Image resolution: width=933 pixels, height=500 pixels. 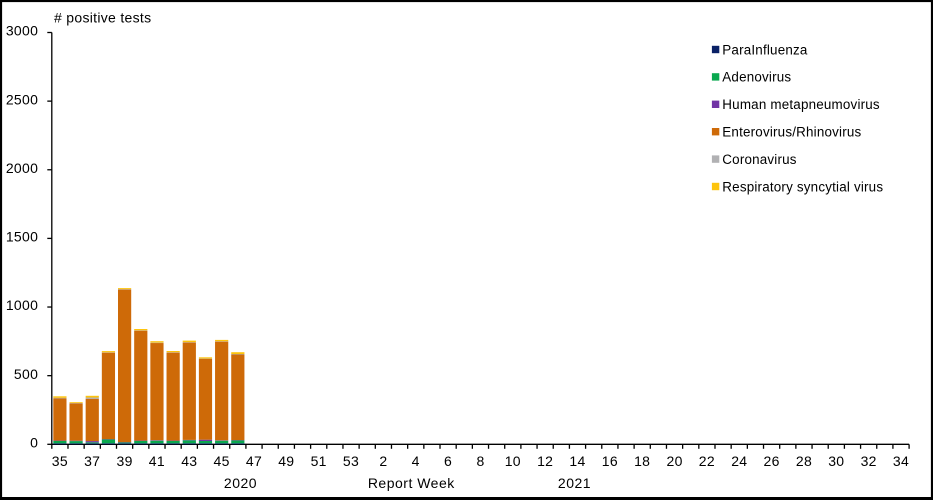 What do you see at coordinates (60, 461) in the screenshot?
I see `svg-text: 35` at bounding box center [60, 461].